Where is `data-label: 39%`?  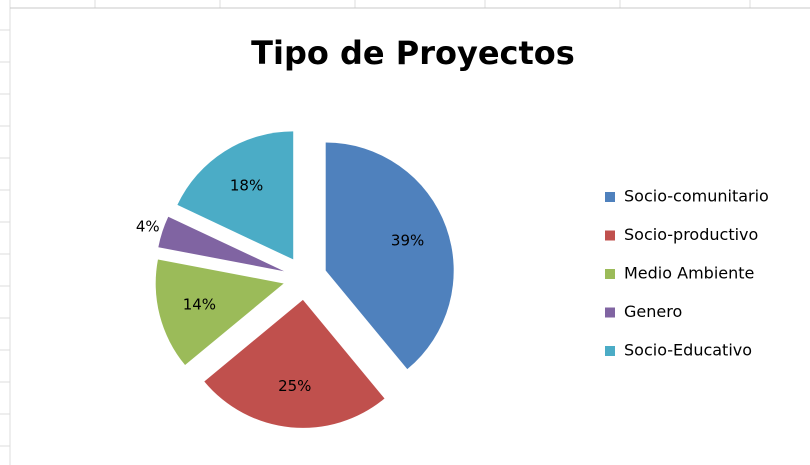 data-label: 39% is located at coordinates (407, 241).